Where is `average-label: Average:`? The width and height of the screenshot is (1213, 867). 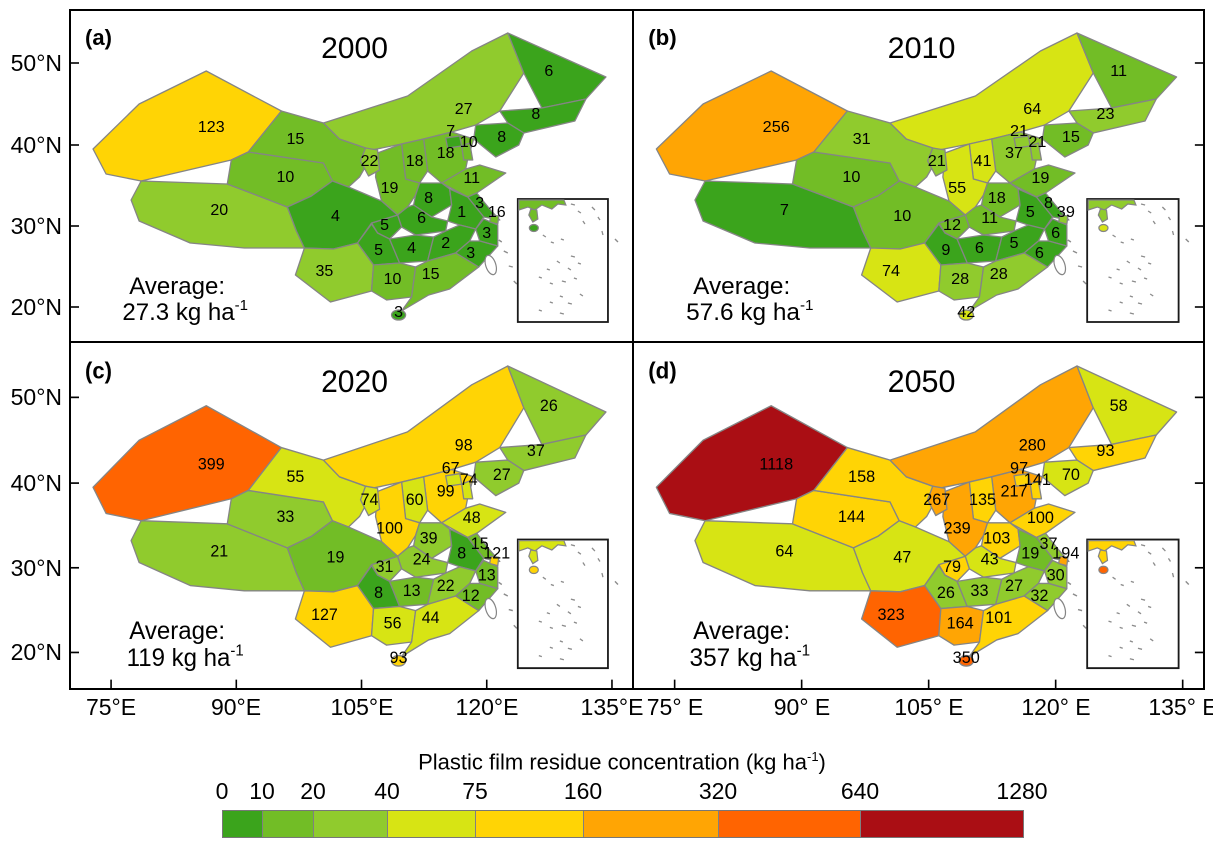
average-label: Average: is located at coordinates (741, 631).